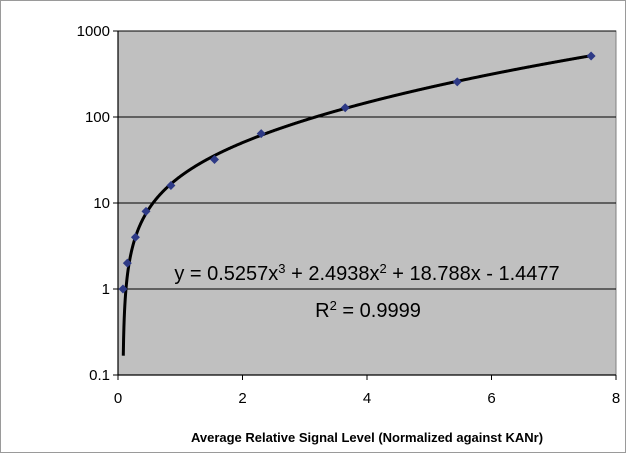 This screenshot has height=453, width=626. What do you see at coordinates (616, 398) in the screenshot?
I see `x-tick-label: 8` at bounding box center [616, 398].